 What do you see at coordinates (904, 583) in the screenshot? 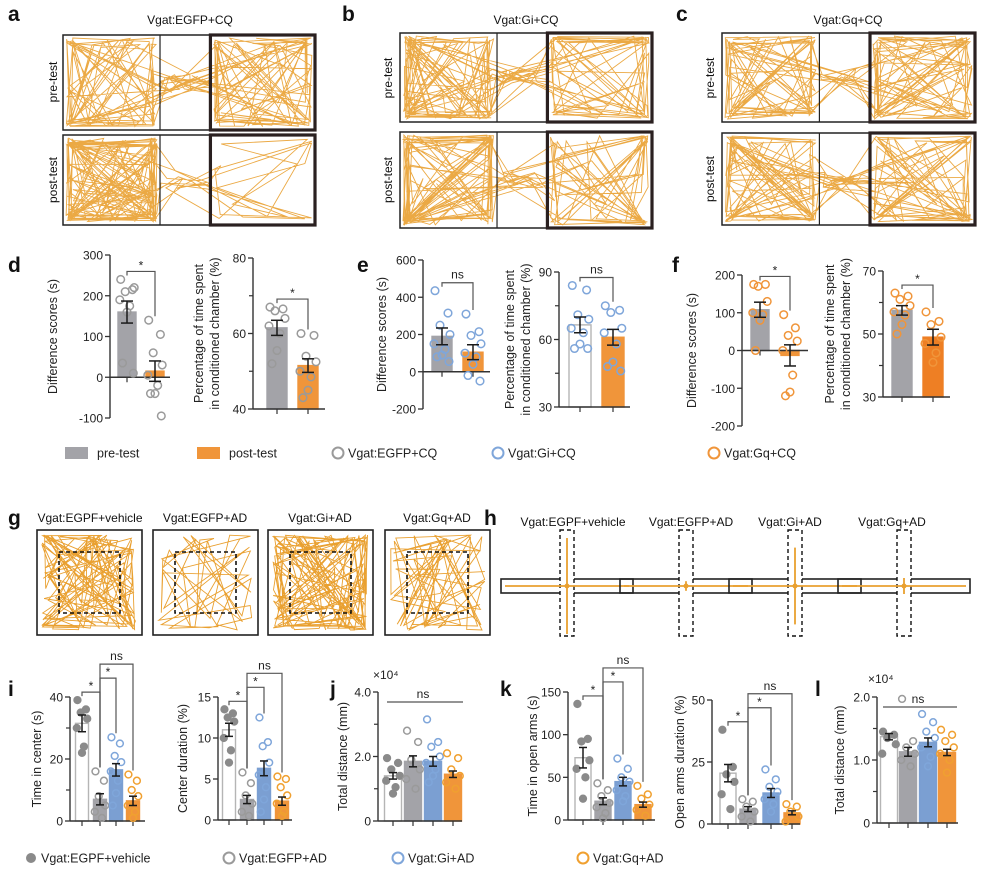
I see `plus-maze` at bounding box center [904, 583].